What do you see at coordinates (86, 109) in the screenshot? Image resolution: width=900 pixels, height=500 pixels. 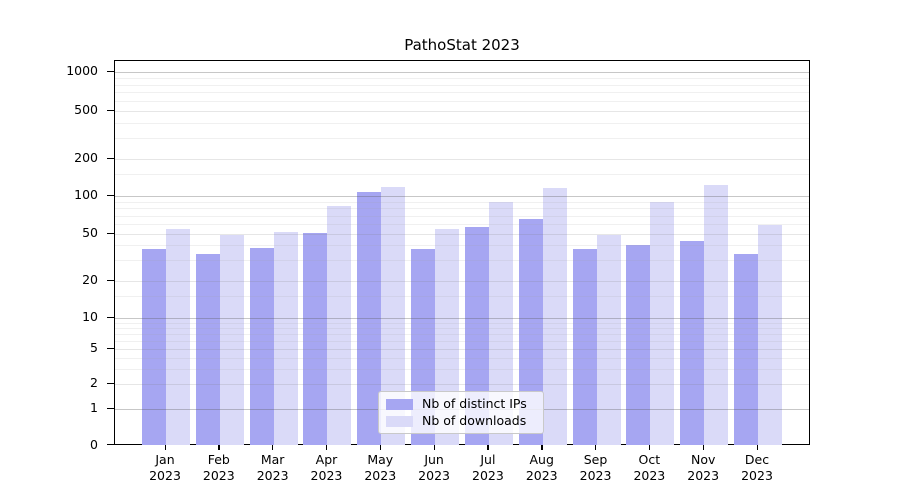 I see `y-tick-label-500: 500` at bounding box center [86, 109].